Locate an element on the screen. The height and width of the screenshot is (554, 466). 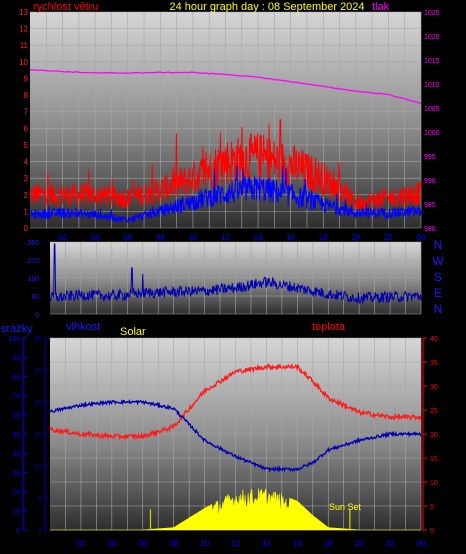
sunset-label: Sun Set is located at coordinates (345, 507).